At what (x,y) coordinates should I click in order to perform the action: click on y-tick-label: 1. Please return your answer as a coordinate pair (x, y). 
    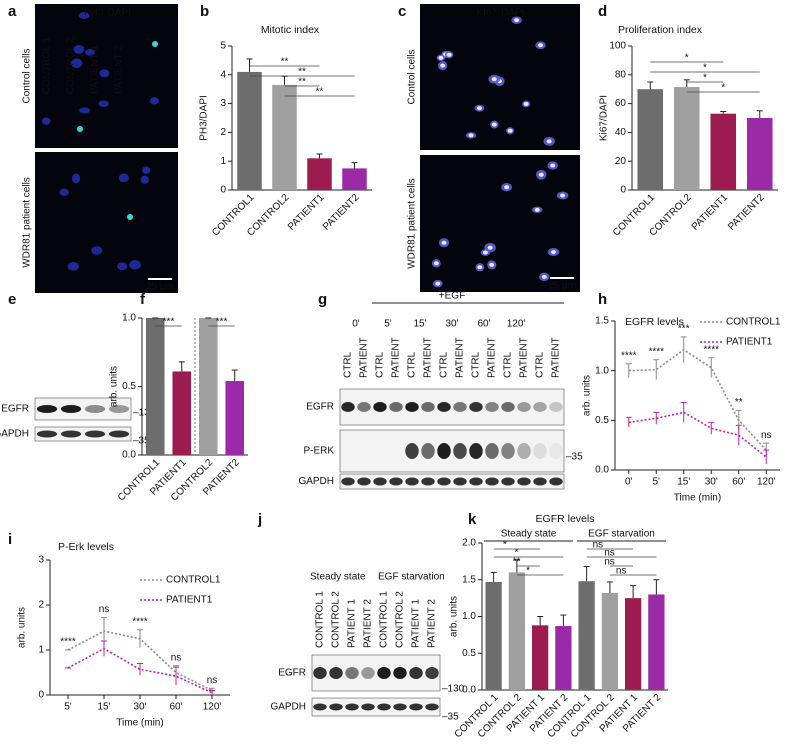
    Looking at the image, I should click on (41, 650).